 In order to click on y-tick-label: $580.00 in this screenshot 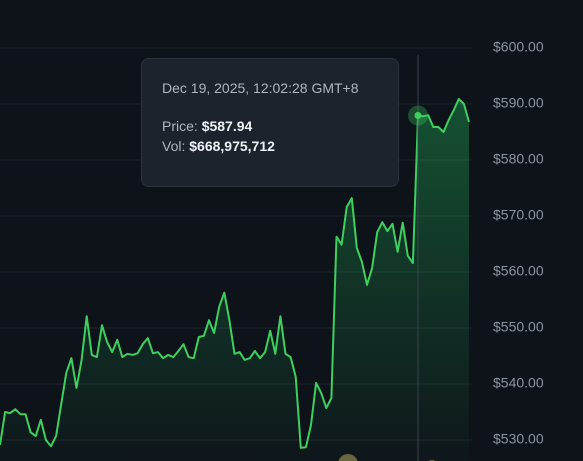, I will do `click(518, 159)`.